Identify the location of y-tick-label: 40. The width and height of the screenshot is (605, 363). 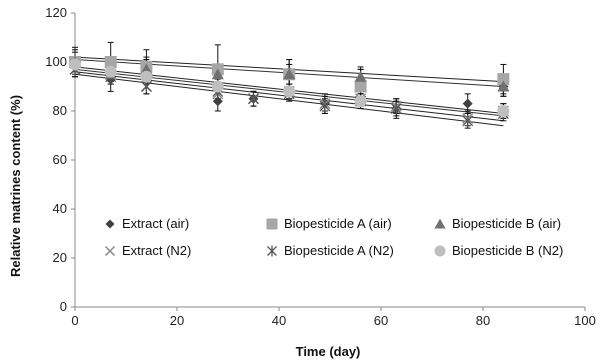
(60, 208).